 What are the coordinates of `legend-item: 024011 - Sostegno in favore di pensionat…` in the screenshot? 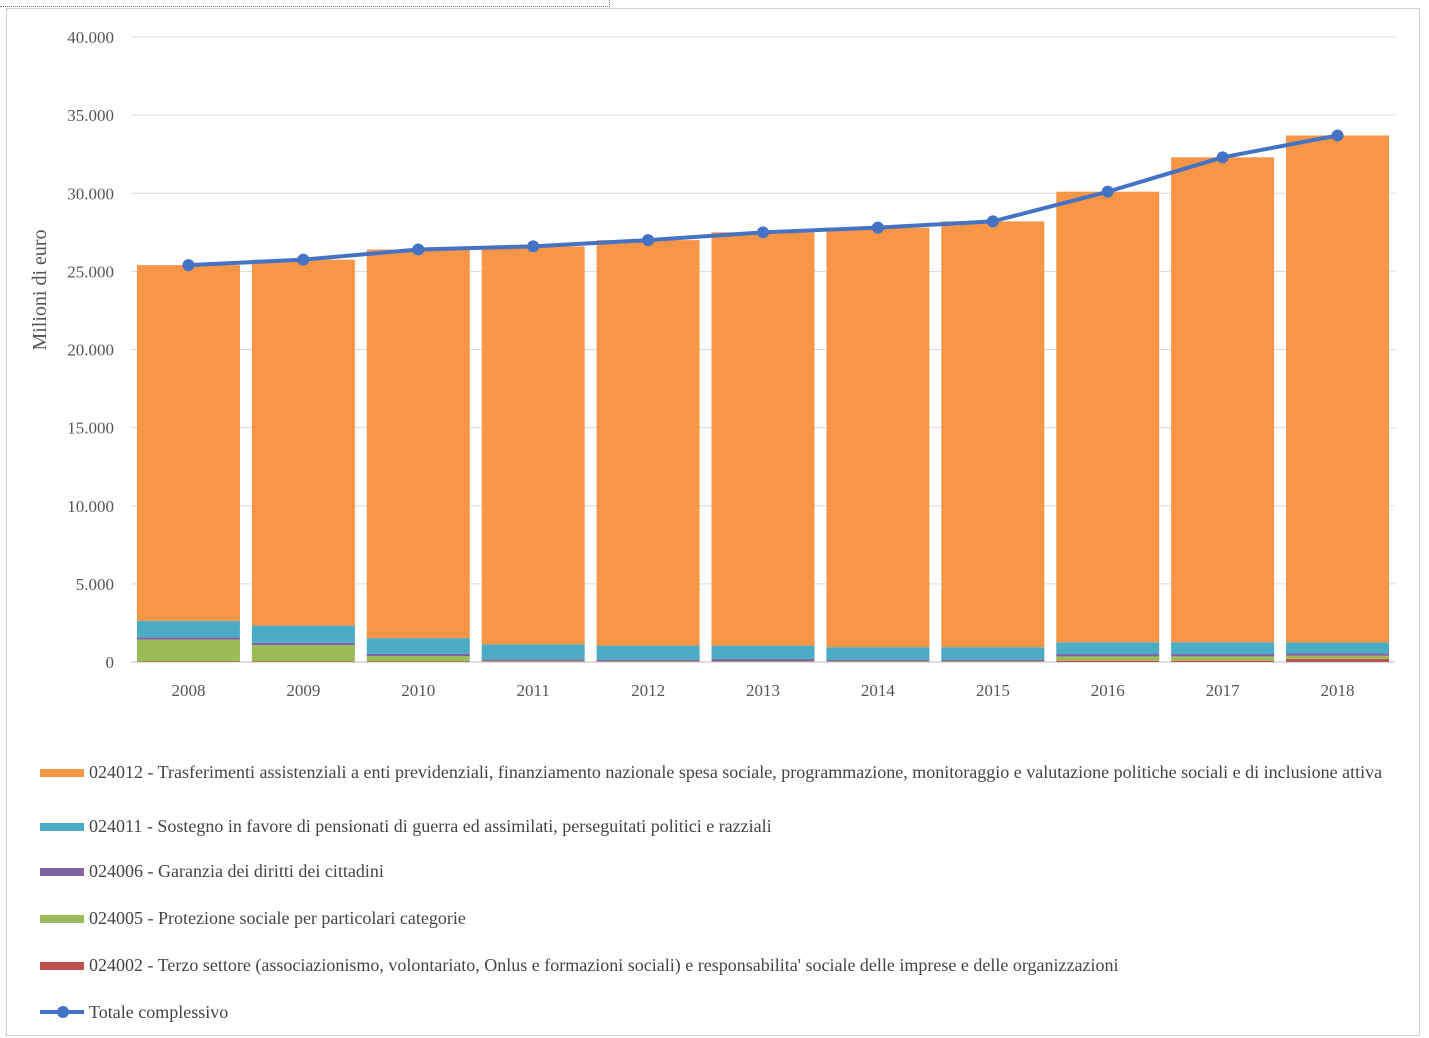 It's located at (720, 826).